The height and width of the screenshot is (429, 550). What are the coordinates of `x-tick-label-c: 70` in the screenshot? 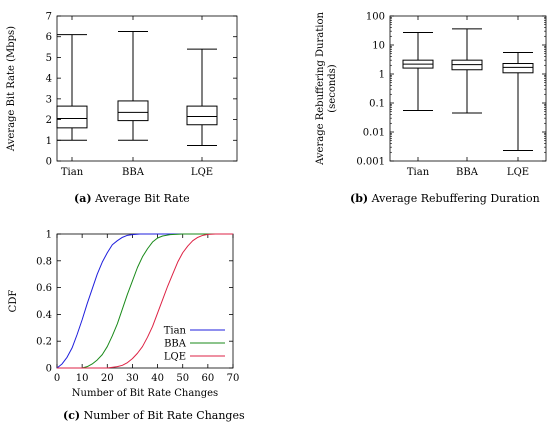 It's located at (233, 378).